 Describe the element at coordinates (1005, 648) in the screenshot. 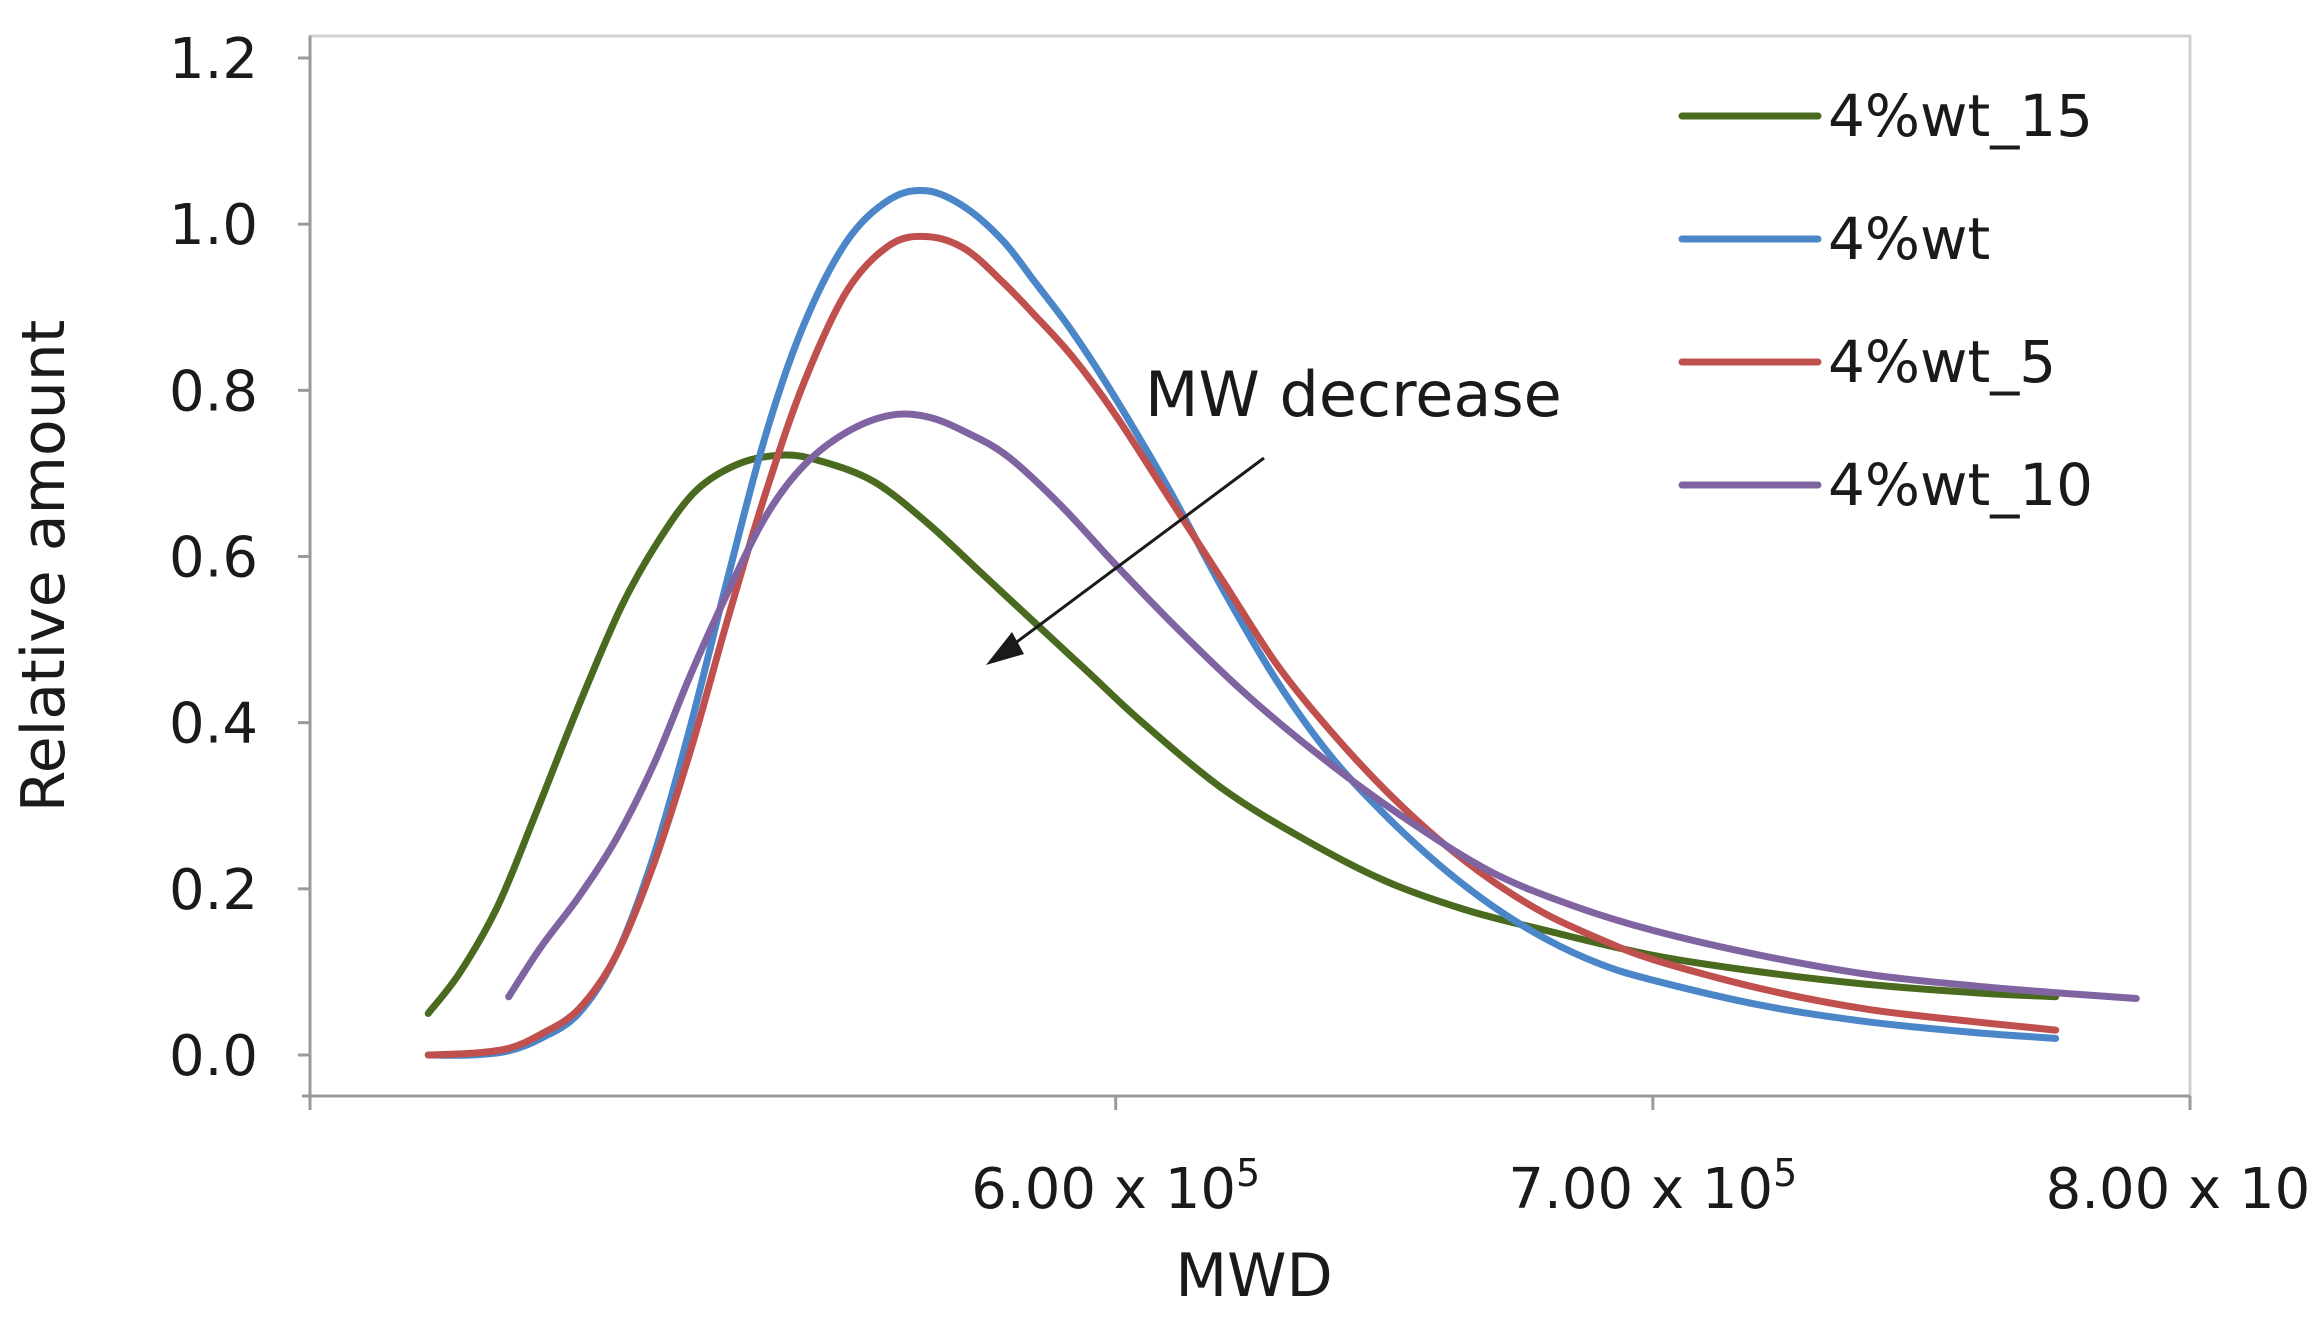

I see `annotation-arrowhead` at that location.